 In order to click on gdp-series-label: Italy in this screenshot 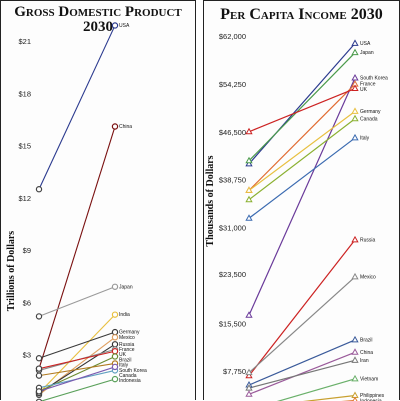, I will do `click(124, 366)`.